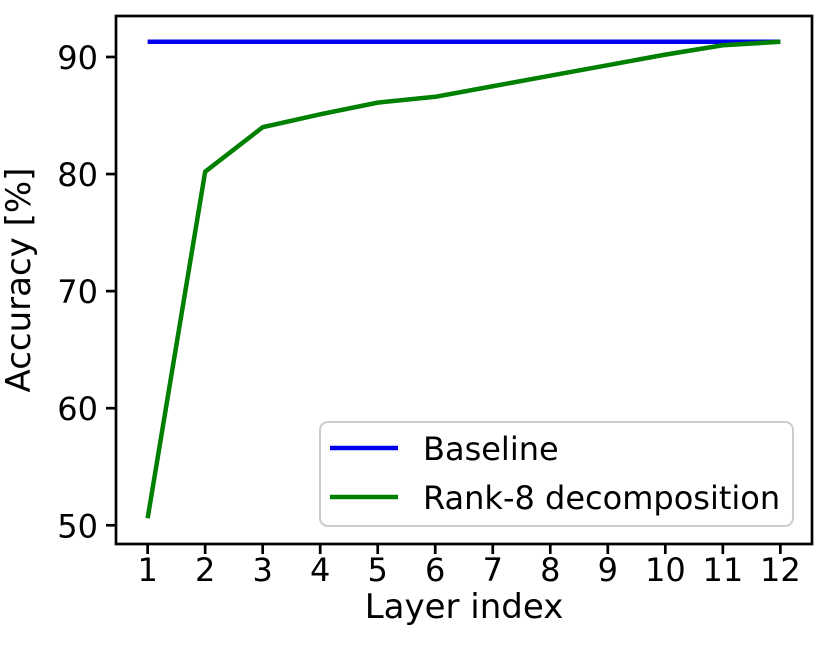 The image size is (829, 650). Describe the element at coordinates (491, 449) in the screenshot. I see `legend-label-baseline: Baseline` at that location.